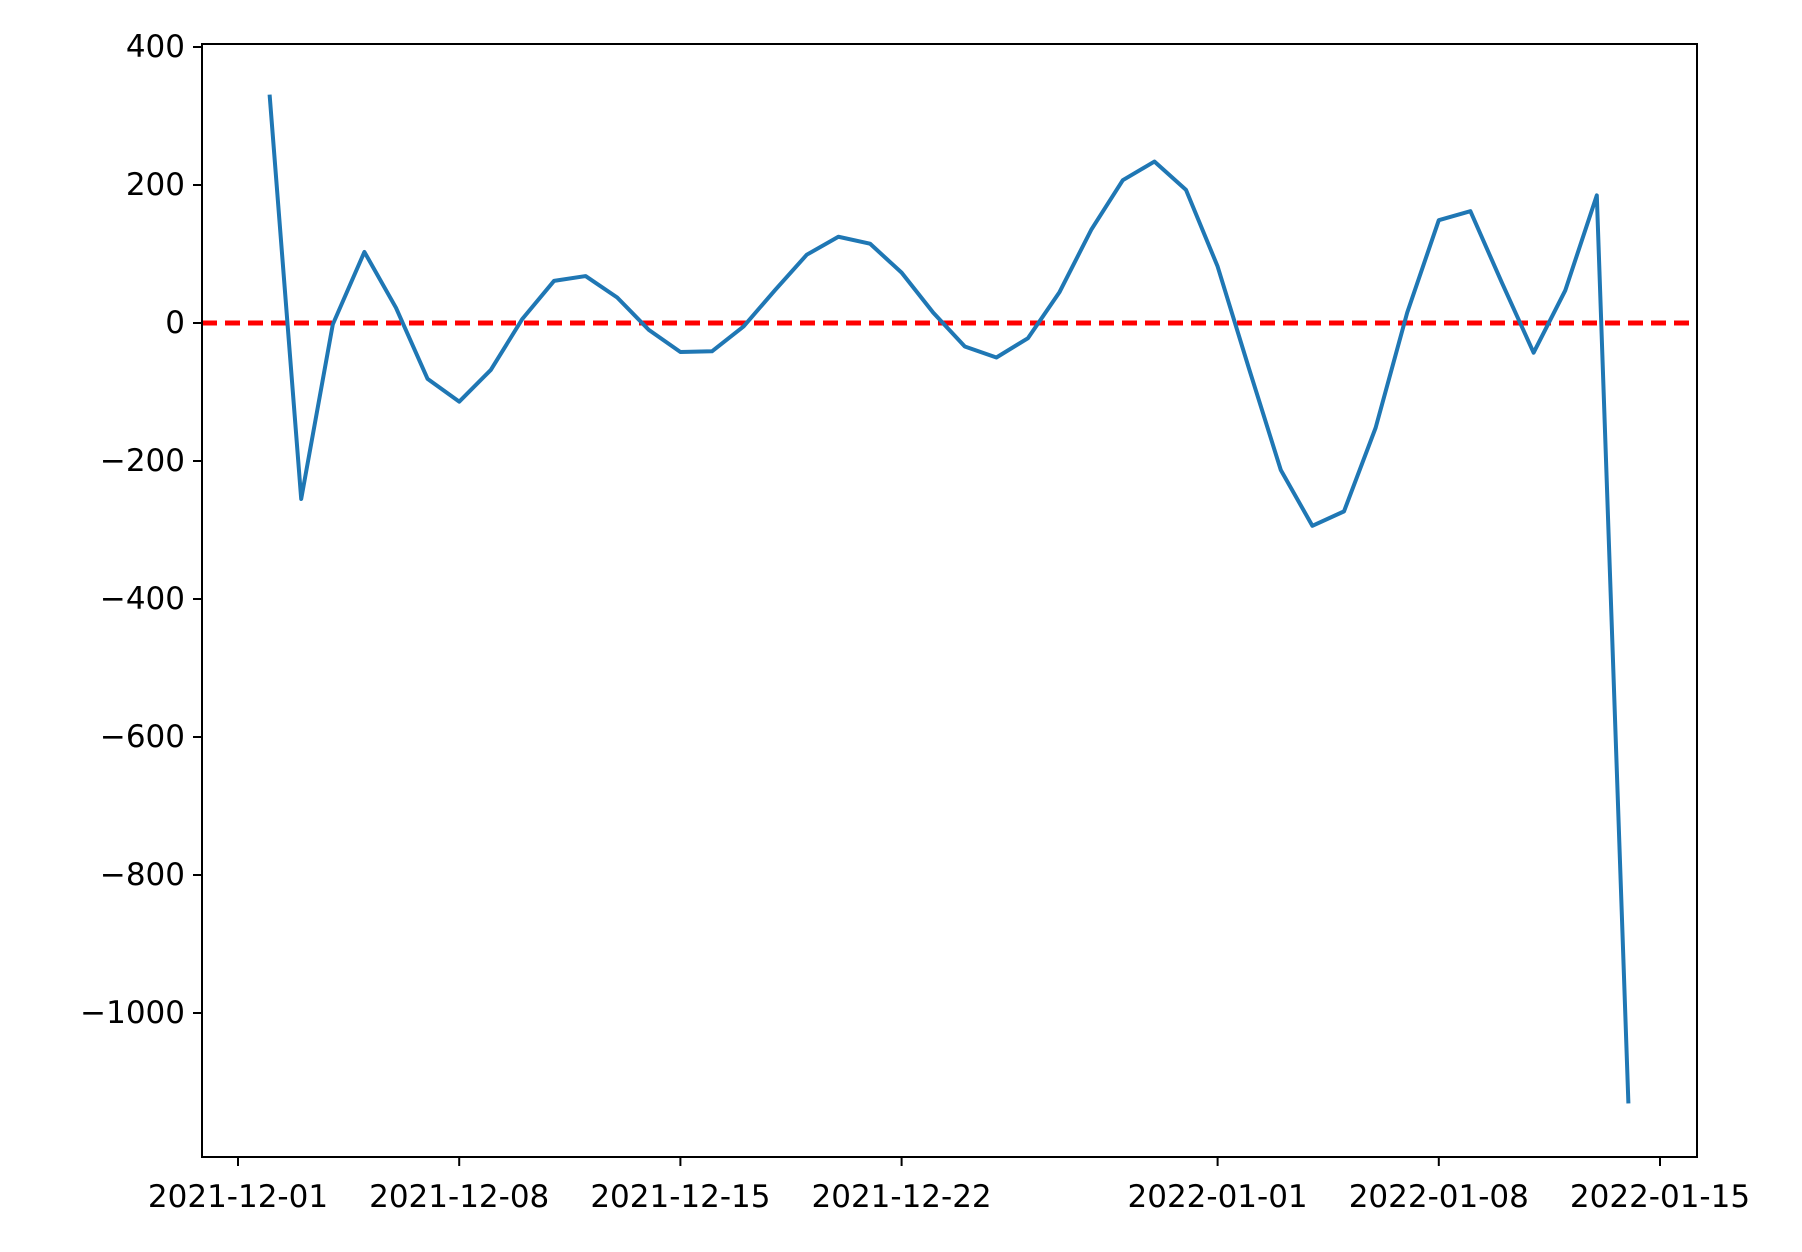 The height and width of the screenshot is (1252, 1802). What do you see at coordinates (902, 1197) in the screenshot?
I see `x-tick-label: 2021-12-22` at bounding box center [902, 1197].